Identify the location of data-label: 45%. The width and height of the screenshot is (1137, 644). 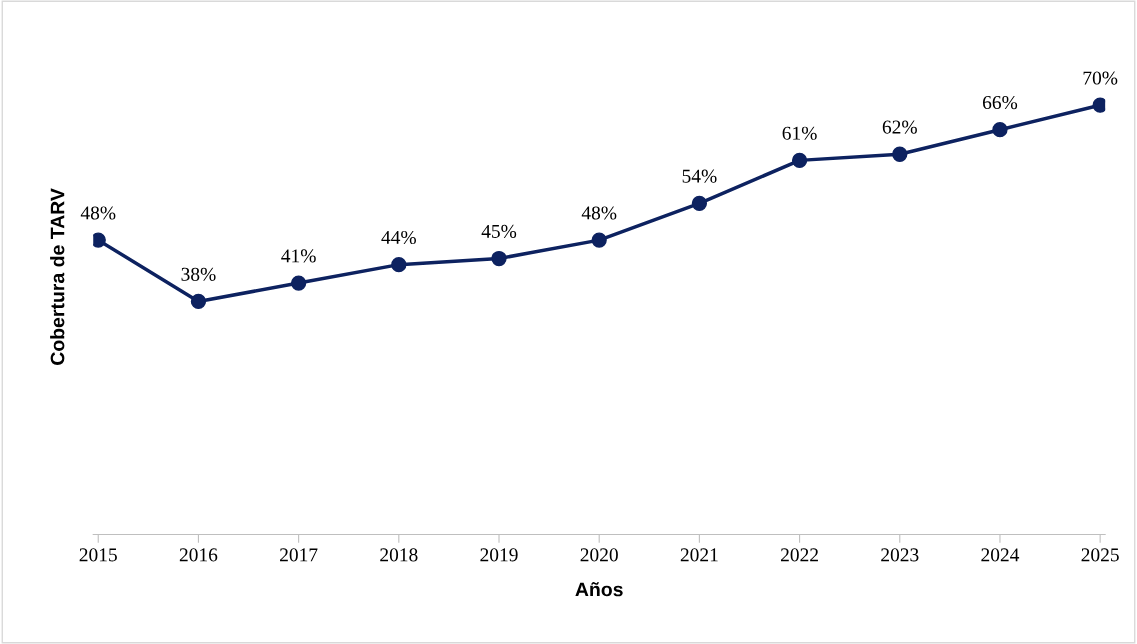
(499, 231).